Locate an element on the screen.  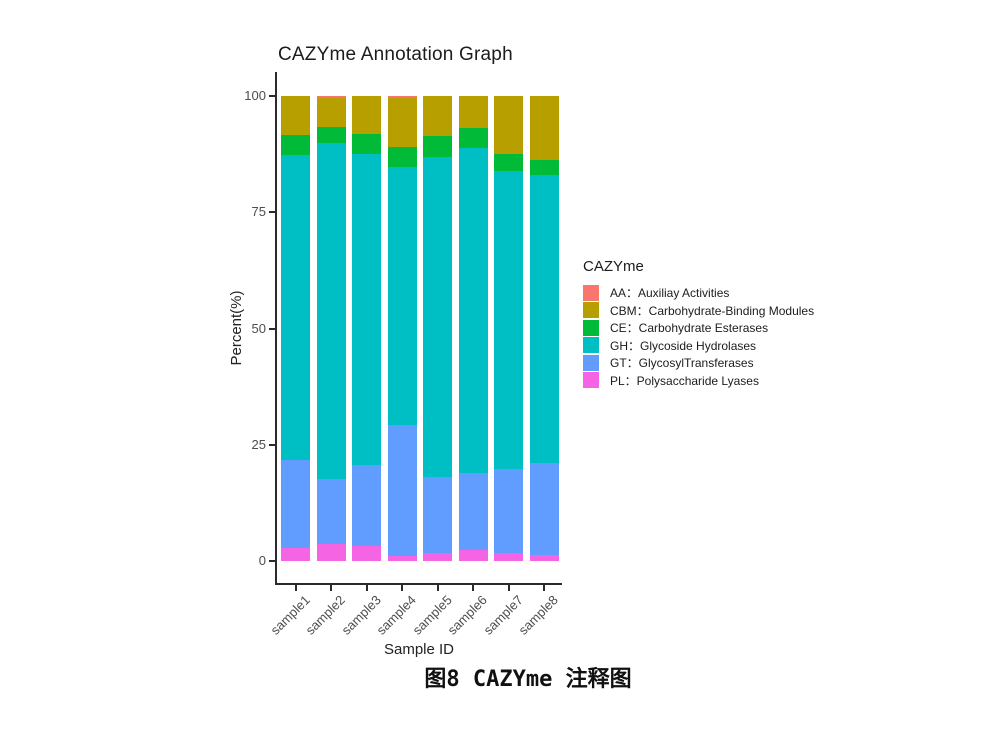
y-tick-label: 75 is located at coordinates (258, 212).